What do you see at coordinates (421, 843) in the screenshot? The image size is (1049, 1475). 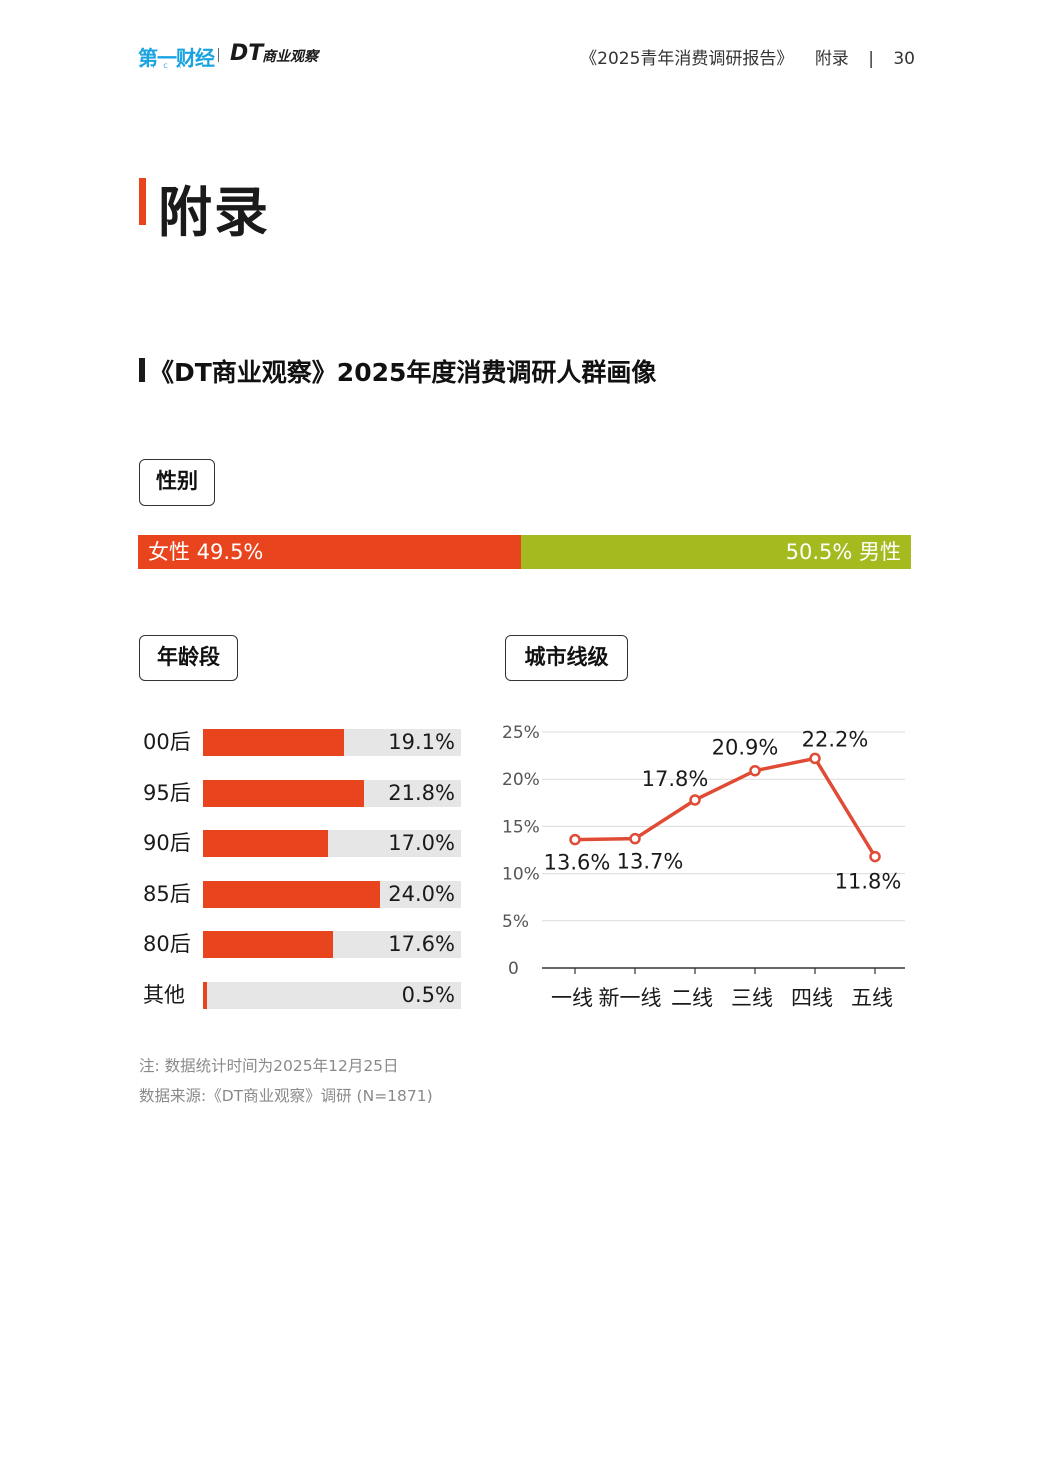 I see `age-value-label: 17.0%` at bounding box center [421, 843].